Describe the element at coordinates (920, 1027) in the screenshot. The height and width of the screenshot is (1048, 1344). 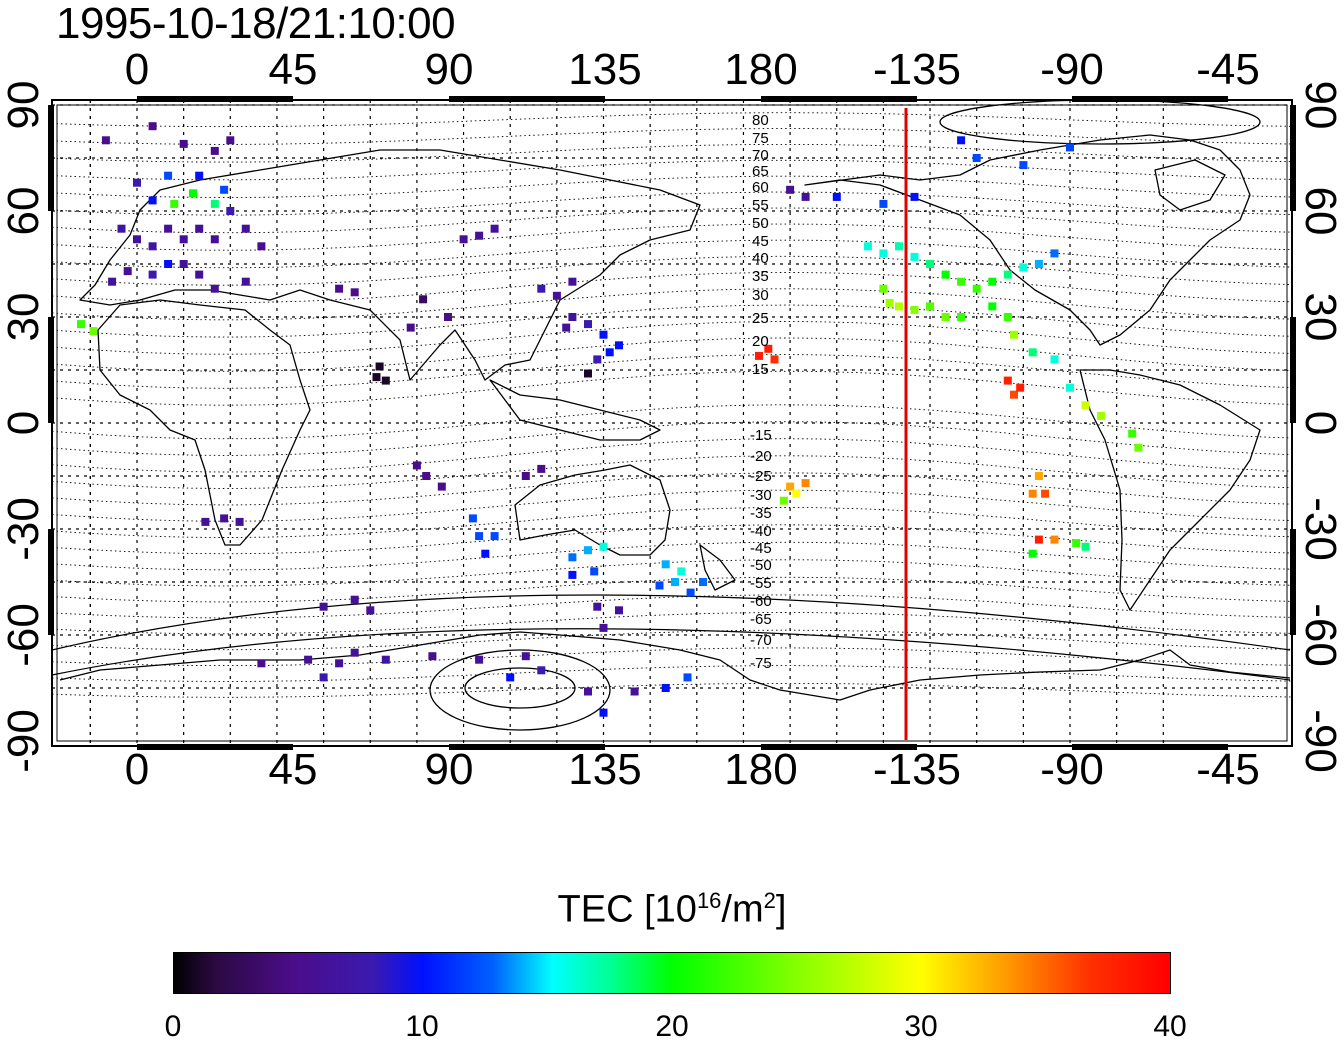
I see `colorbar-tick-label: 30` at that location.